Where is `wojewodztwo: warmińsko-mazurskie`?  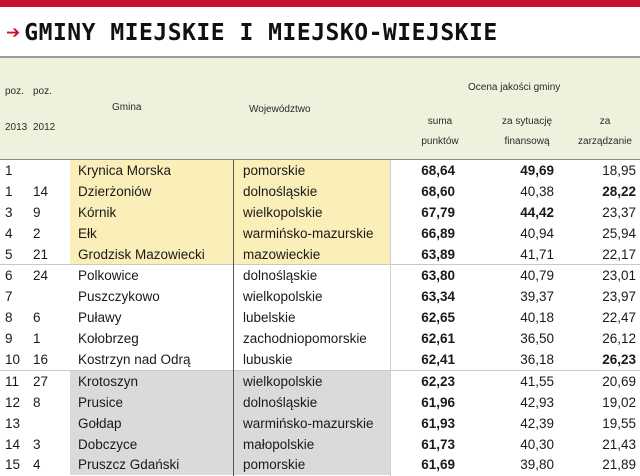 wojewodztwo: warmińsko-mazurskie is located at coordinates (308, 423).